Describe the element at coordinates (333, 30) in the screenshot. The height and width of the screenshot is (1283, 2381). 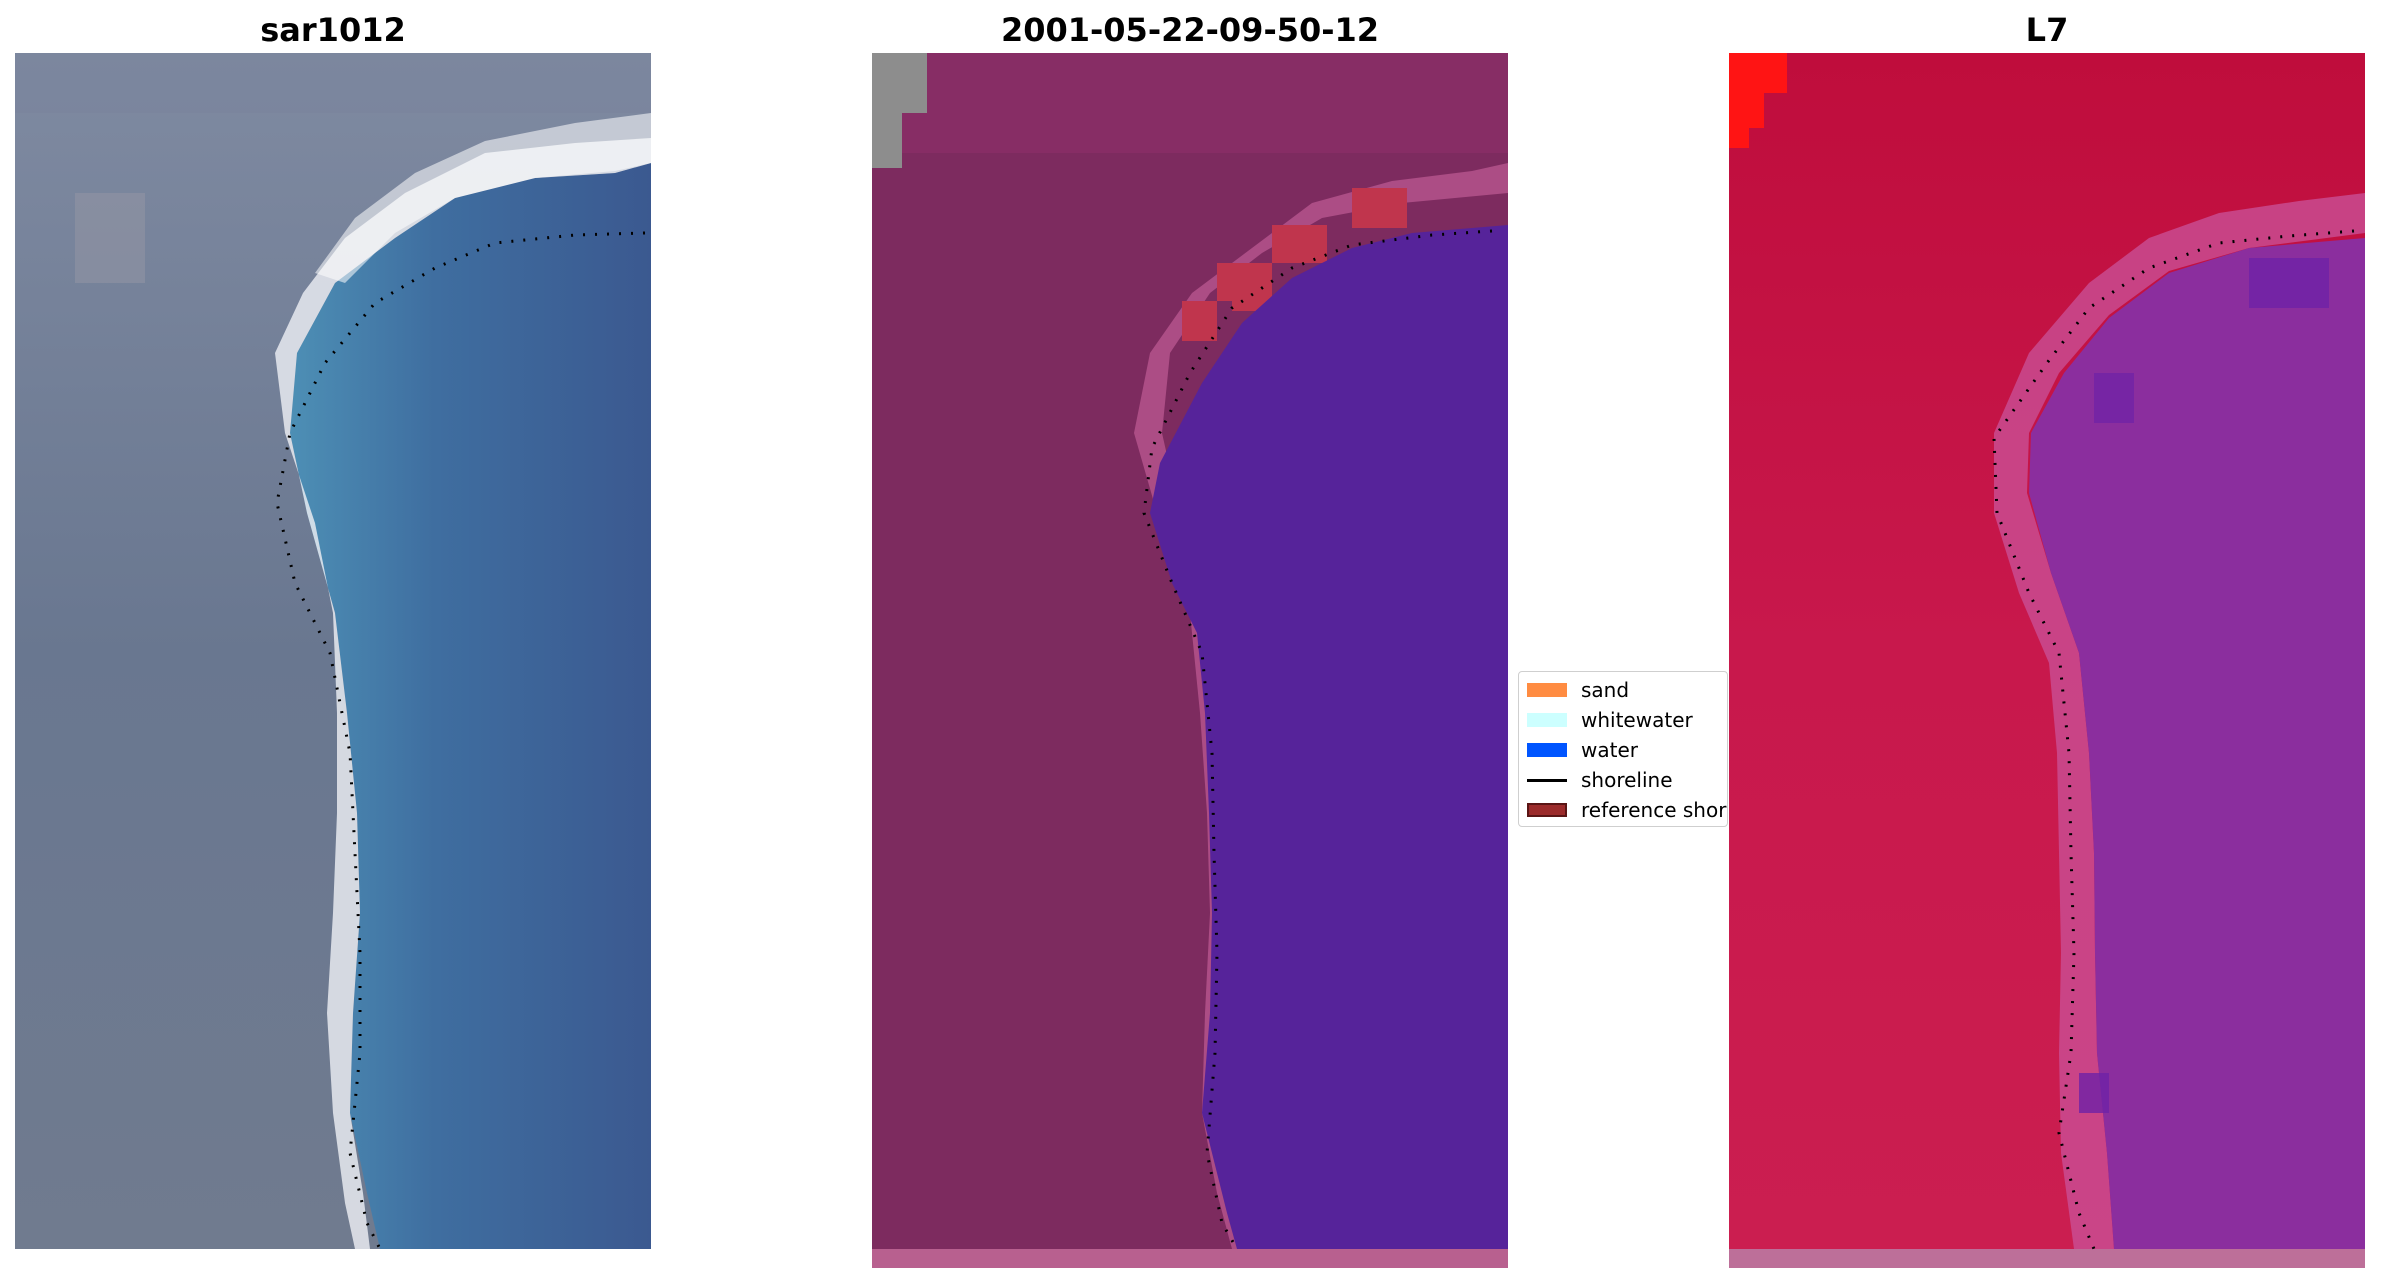
I see `panel-title-rgb: sar1012` at that location.